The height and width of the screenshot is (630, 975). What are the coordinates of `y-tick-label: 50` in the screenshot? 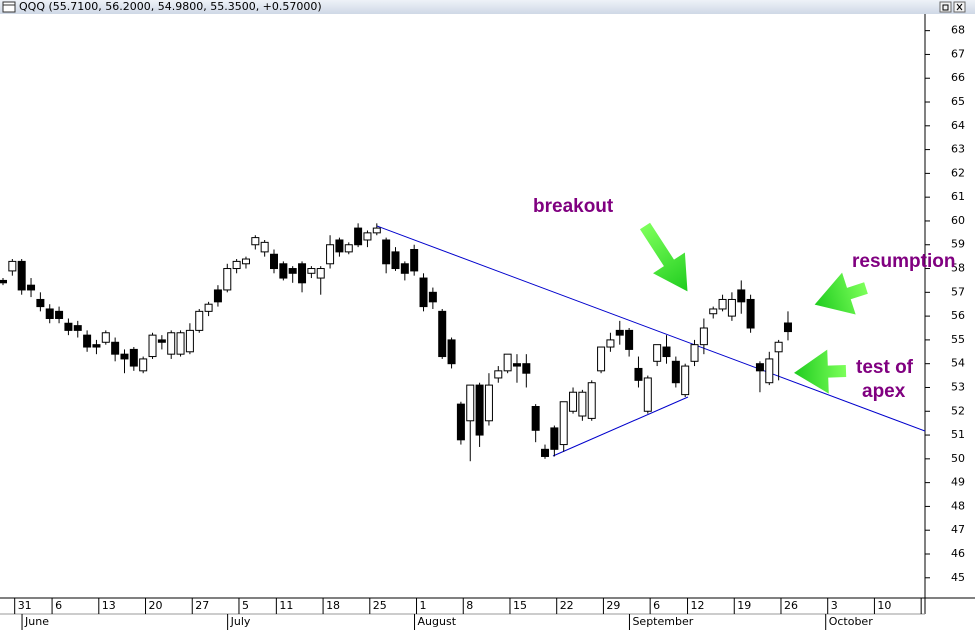 It's located at (958, 458).